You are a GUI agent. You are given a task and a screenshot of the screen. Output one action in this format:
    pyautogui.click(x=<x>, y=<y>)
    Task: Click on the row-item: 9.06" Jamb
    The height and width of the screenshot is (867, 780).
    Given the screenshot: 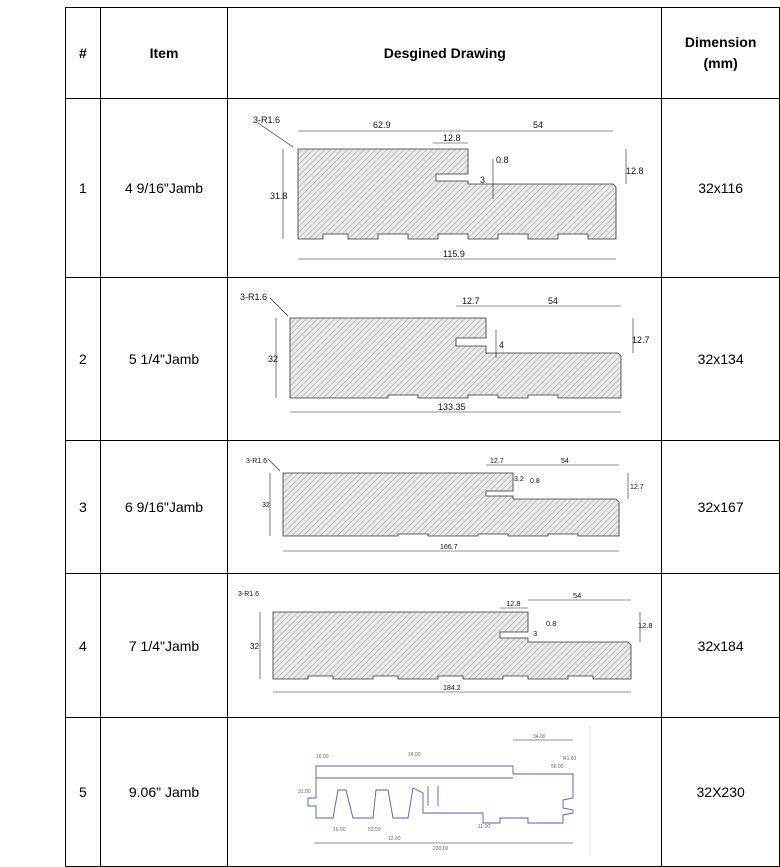 What is the action you would take?
    pyautogui.click(x=164, y=792)
    